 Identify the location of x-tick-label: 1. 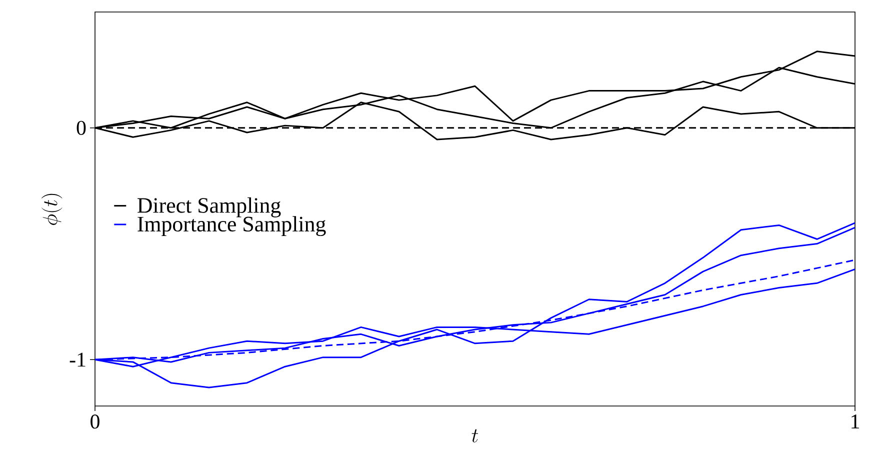
(855, 421).